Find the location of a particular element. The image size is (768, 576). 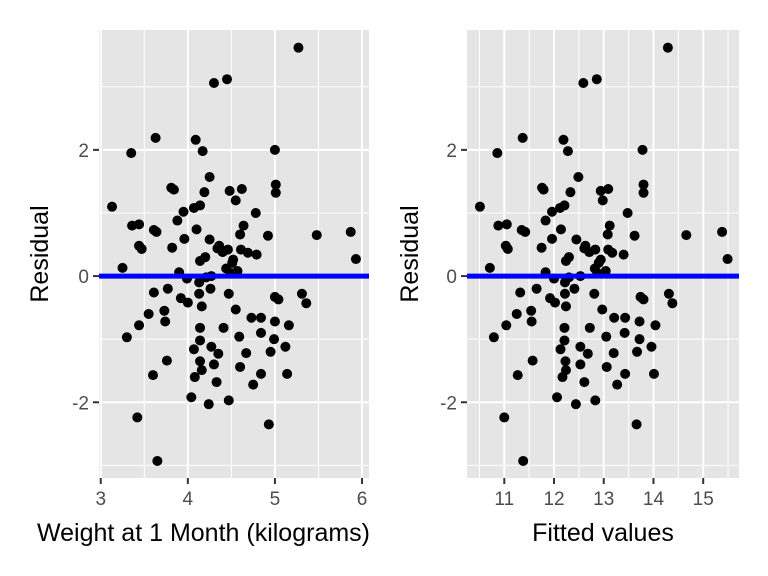

y-tick-label: 2 is located at coordinates (83, 151).